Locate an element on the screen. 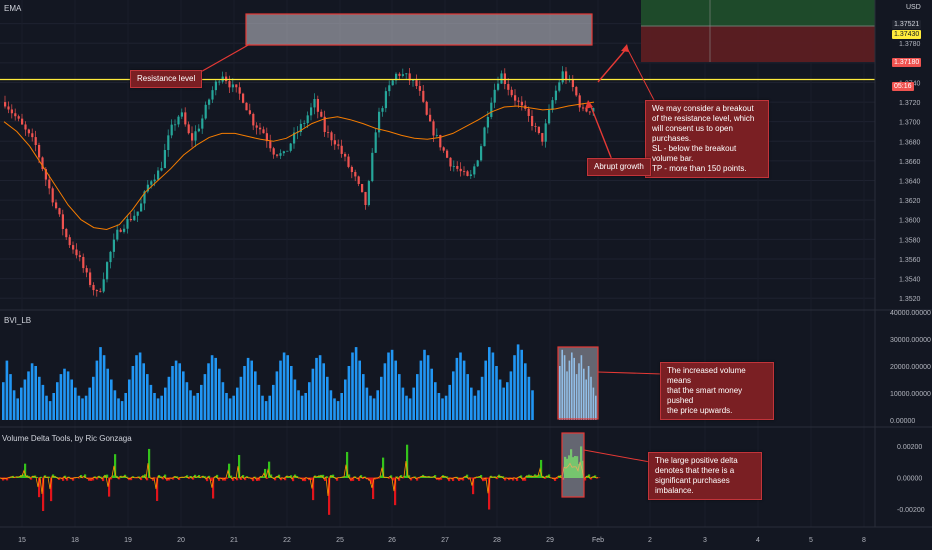  delta-pointer is located at coordinates (617, 456).